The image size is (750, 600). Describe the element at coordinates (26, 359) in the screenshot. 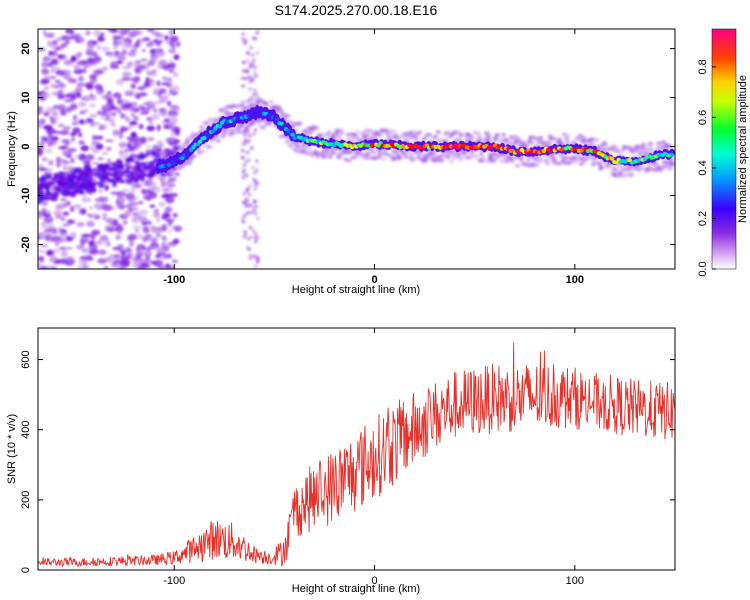

I see `snr-ytick-label: 600` at that location.